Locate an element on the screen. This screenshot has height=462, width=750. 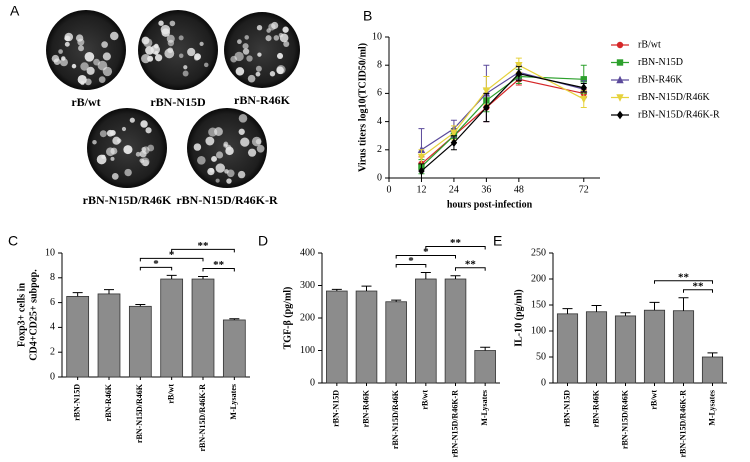
image-caption: rBN-N15D is located at coordinates (178, 102).